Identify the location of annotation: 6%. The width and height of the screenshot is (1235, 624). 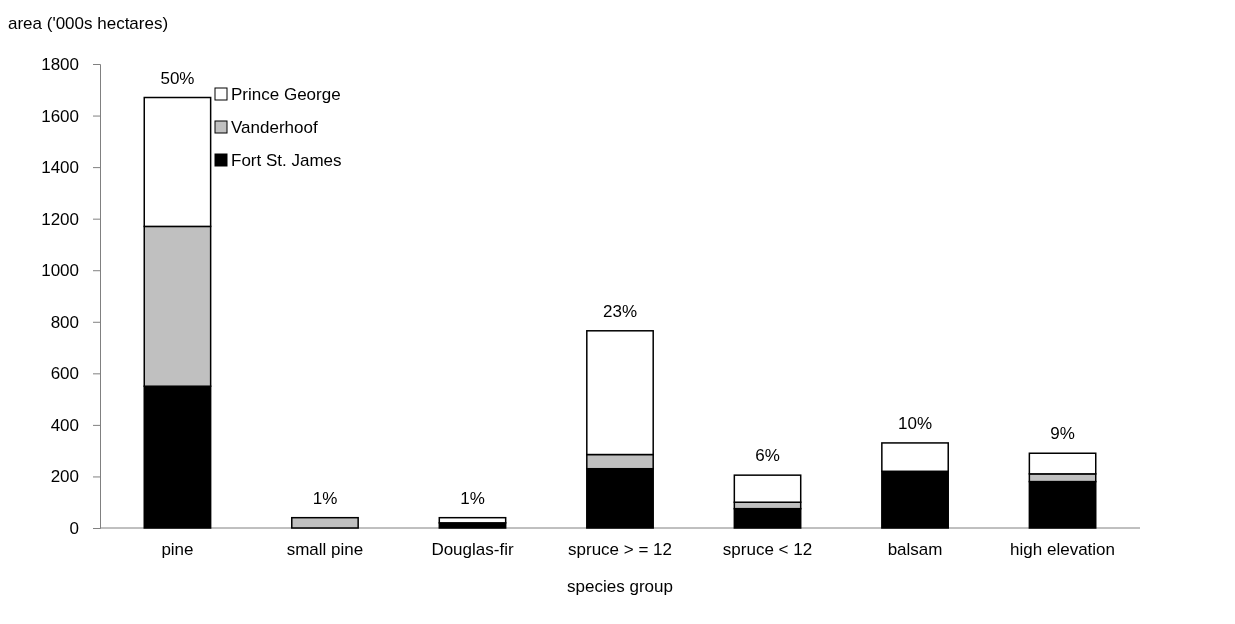
(767, 456).